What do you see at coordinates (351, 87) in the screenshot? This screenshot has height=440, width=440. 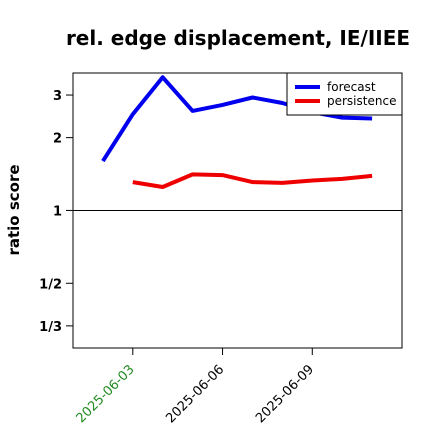 I see `legend-label-forecast: forecast` at bounding box center [351, 87].